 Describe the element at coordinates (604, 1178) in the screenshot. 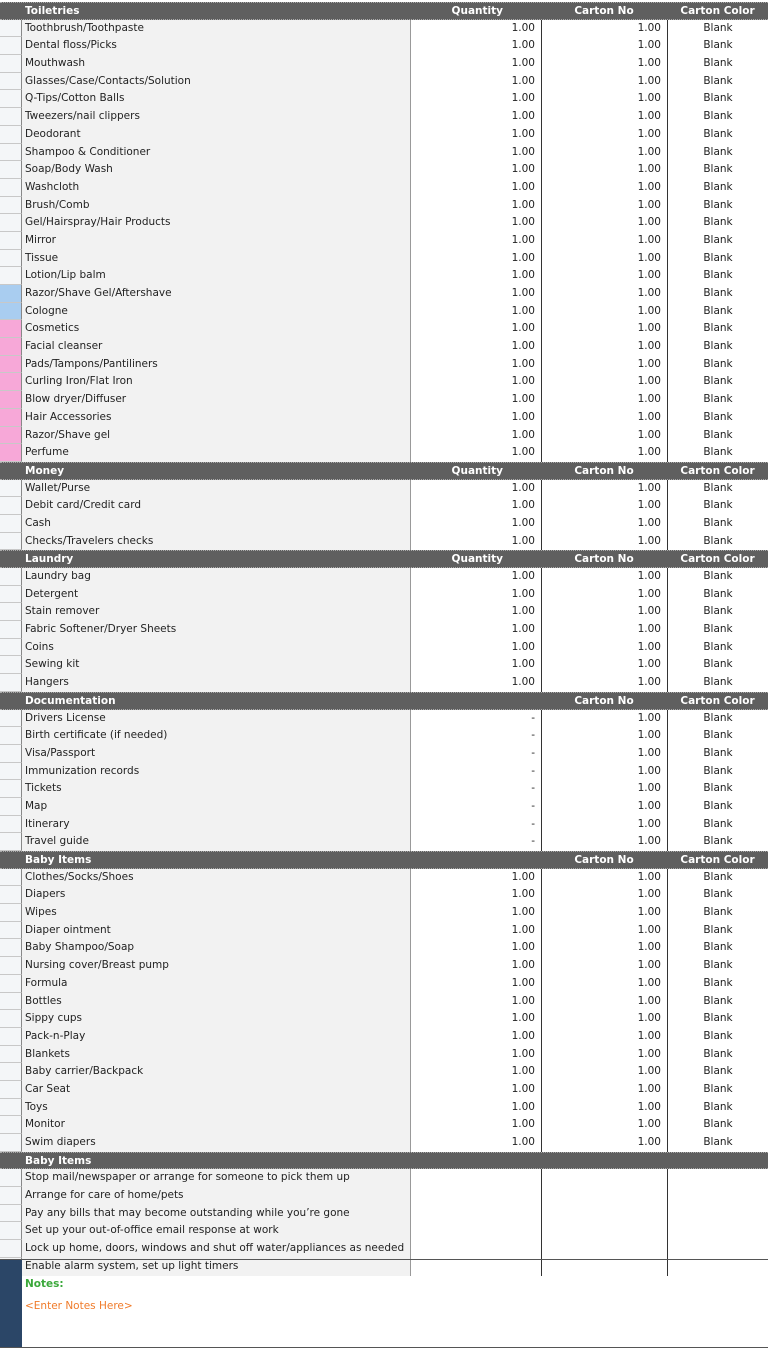

I see `carton-no-cell` at that location.